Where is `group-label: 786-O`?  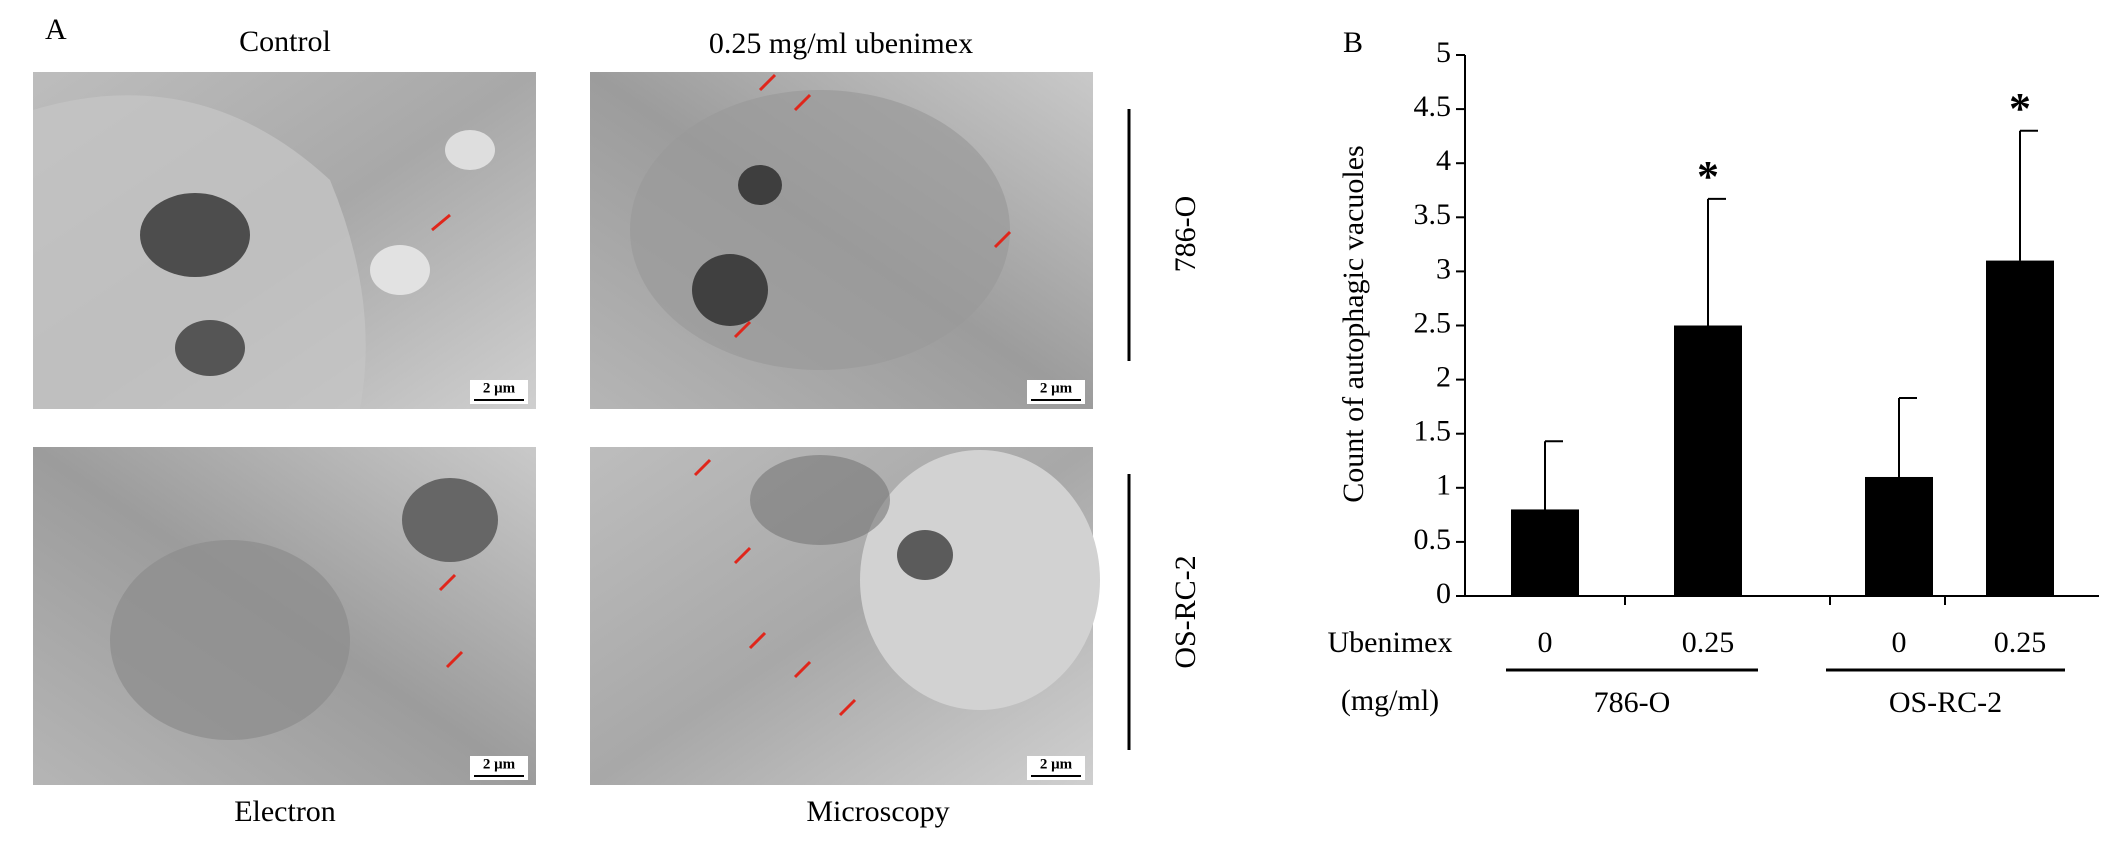
group-label: 786-O is located at coordinates (1632, 702).